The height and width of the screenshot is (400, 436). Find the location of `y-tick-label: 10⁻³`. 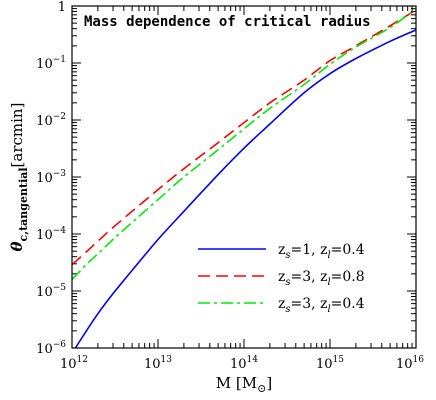

y-tick-label: 10⁻³ is located at coordinates (51, 177).